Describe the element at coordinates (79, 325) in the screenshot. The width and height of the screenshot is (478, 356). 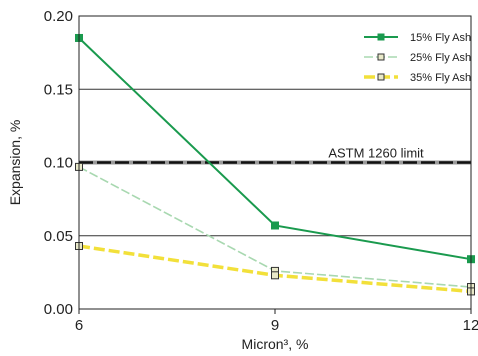
I see `x-tick-label: 6` at that location.